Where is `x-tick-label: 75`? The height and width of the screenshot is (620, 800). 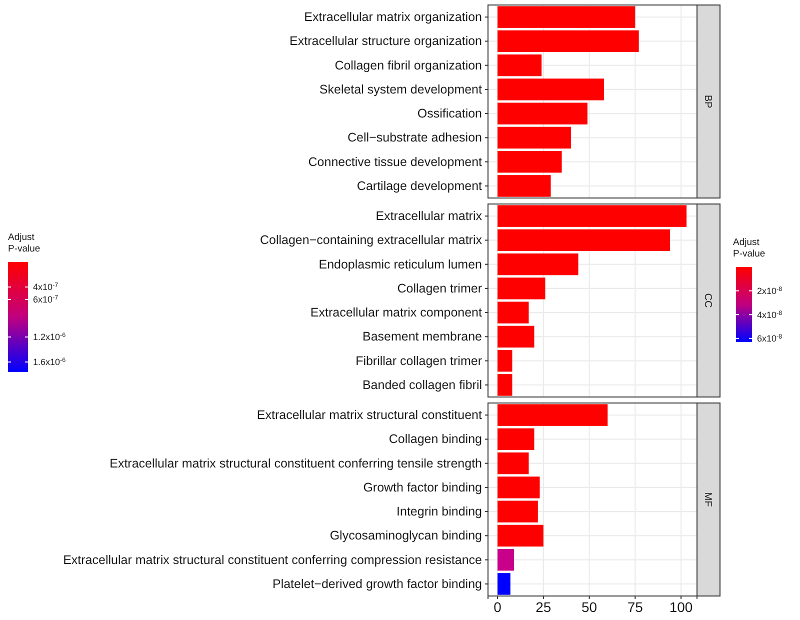
x-tick-label: 75 is located at coordinates (635, 606).